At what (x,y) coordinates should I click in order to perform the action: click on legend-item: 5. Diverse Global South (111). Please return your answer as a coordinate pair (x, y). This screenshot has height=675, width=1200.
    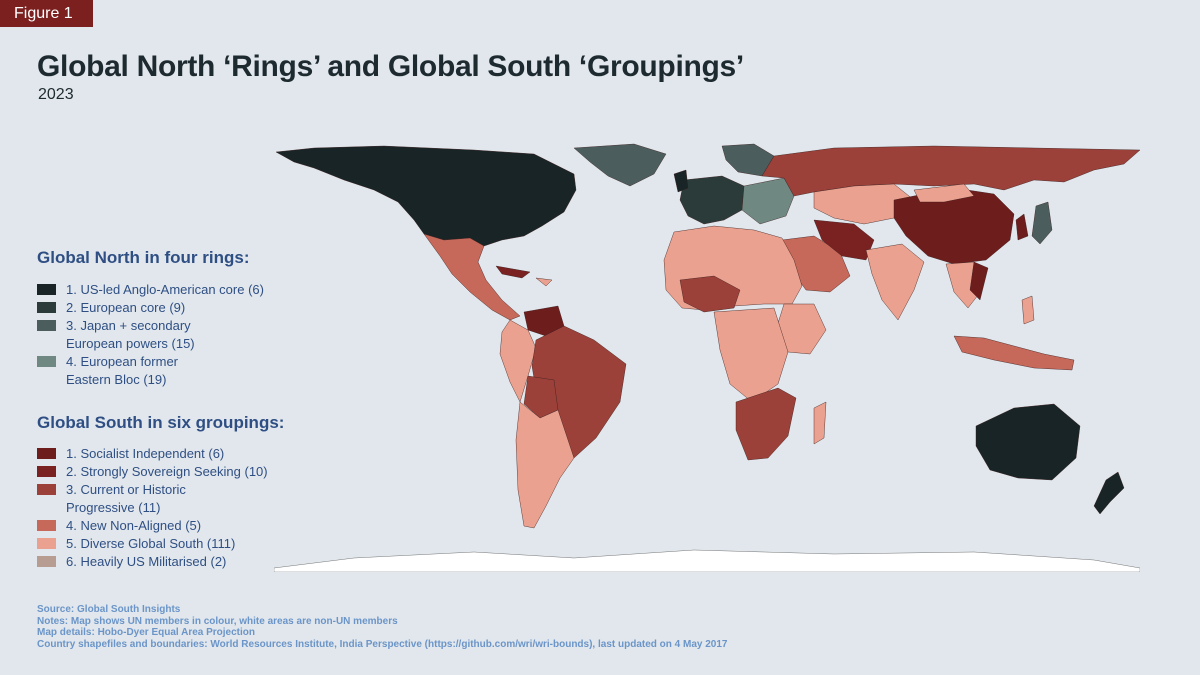
    Looking at the image, I should click on (152, 544).